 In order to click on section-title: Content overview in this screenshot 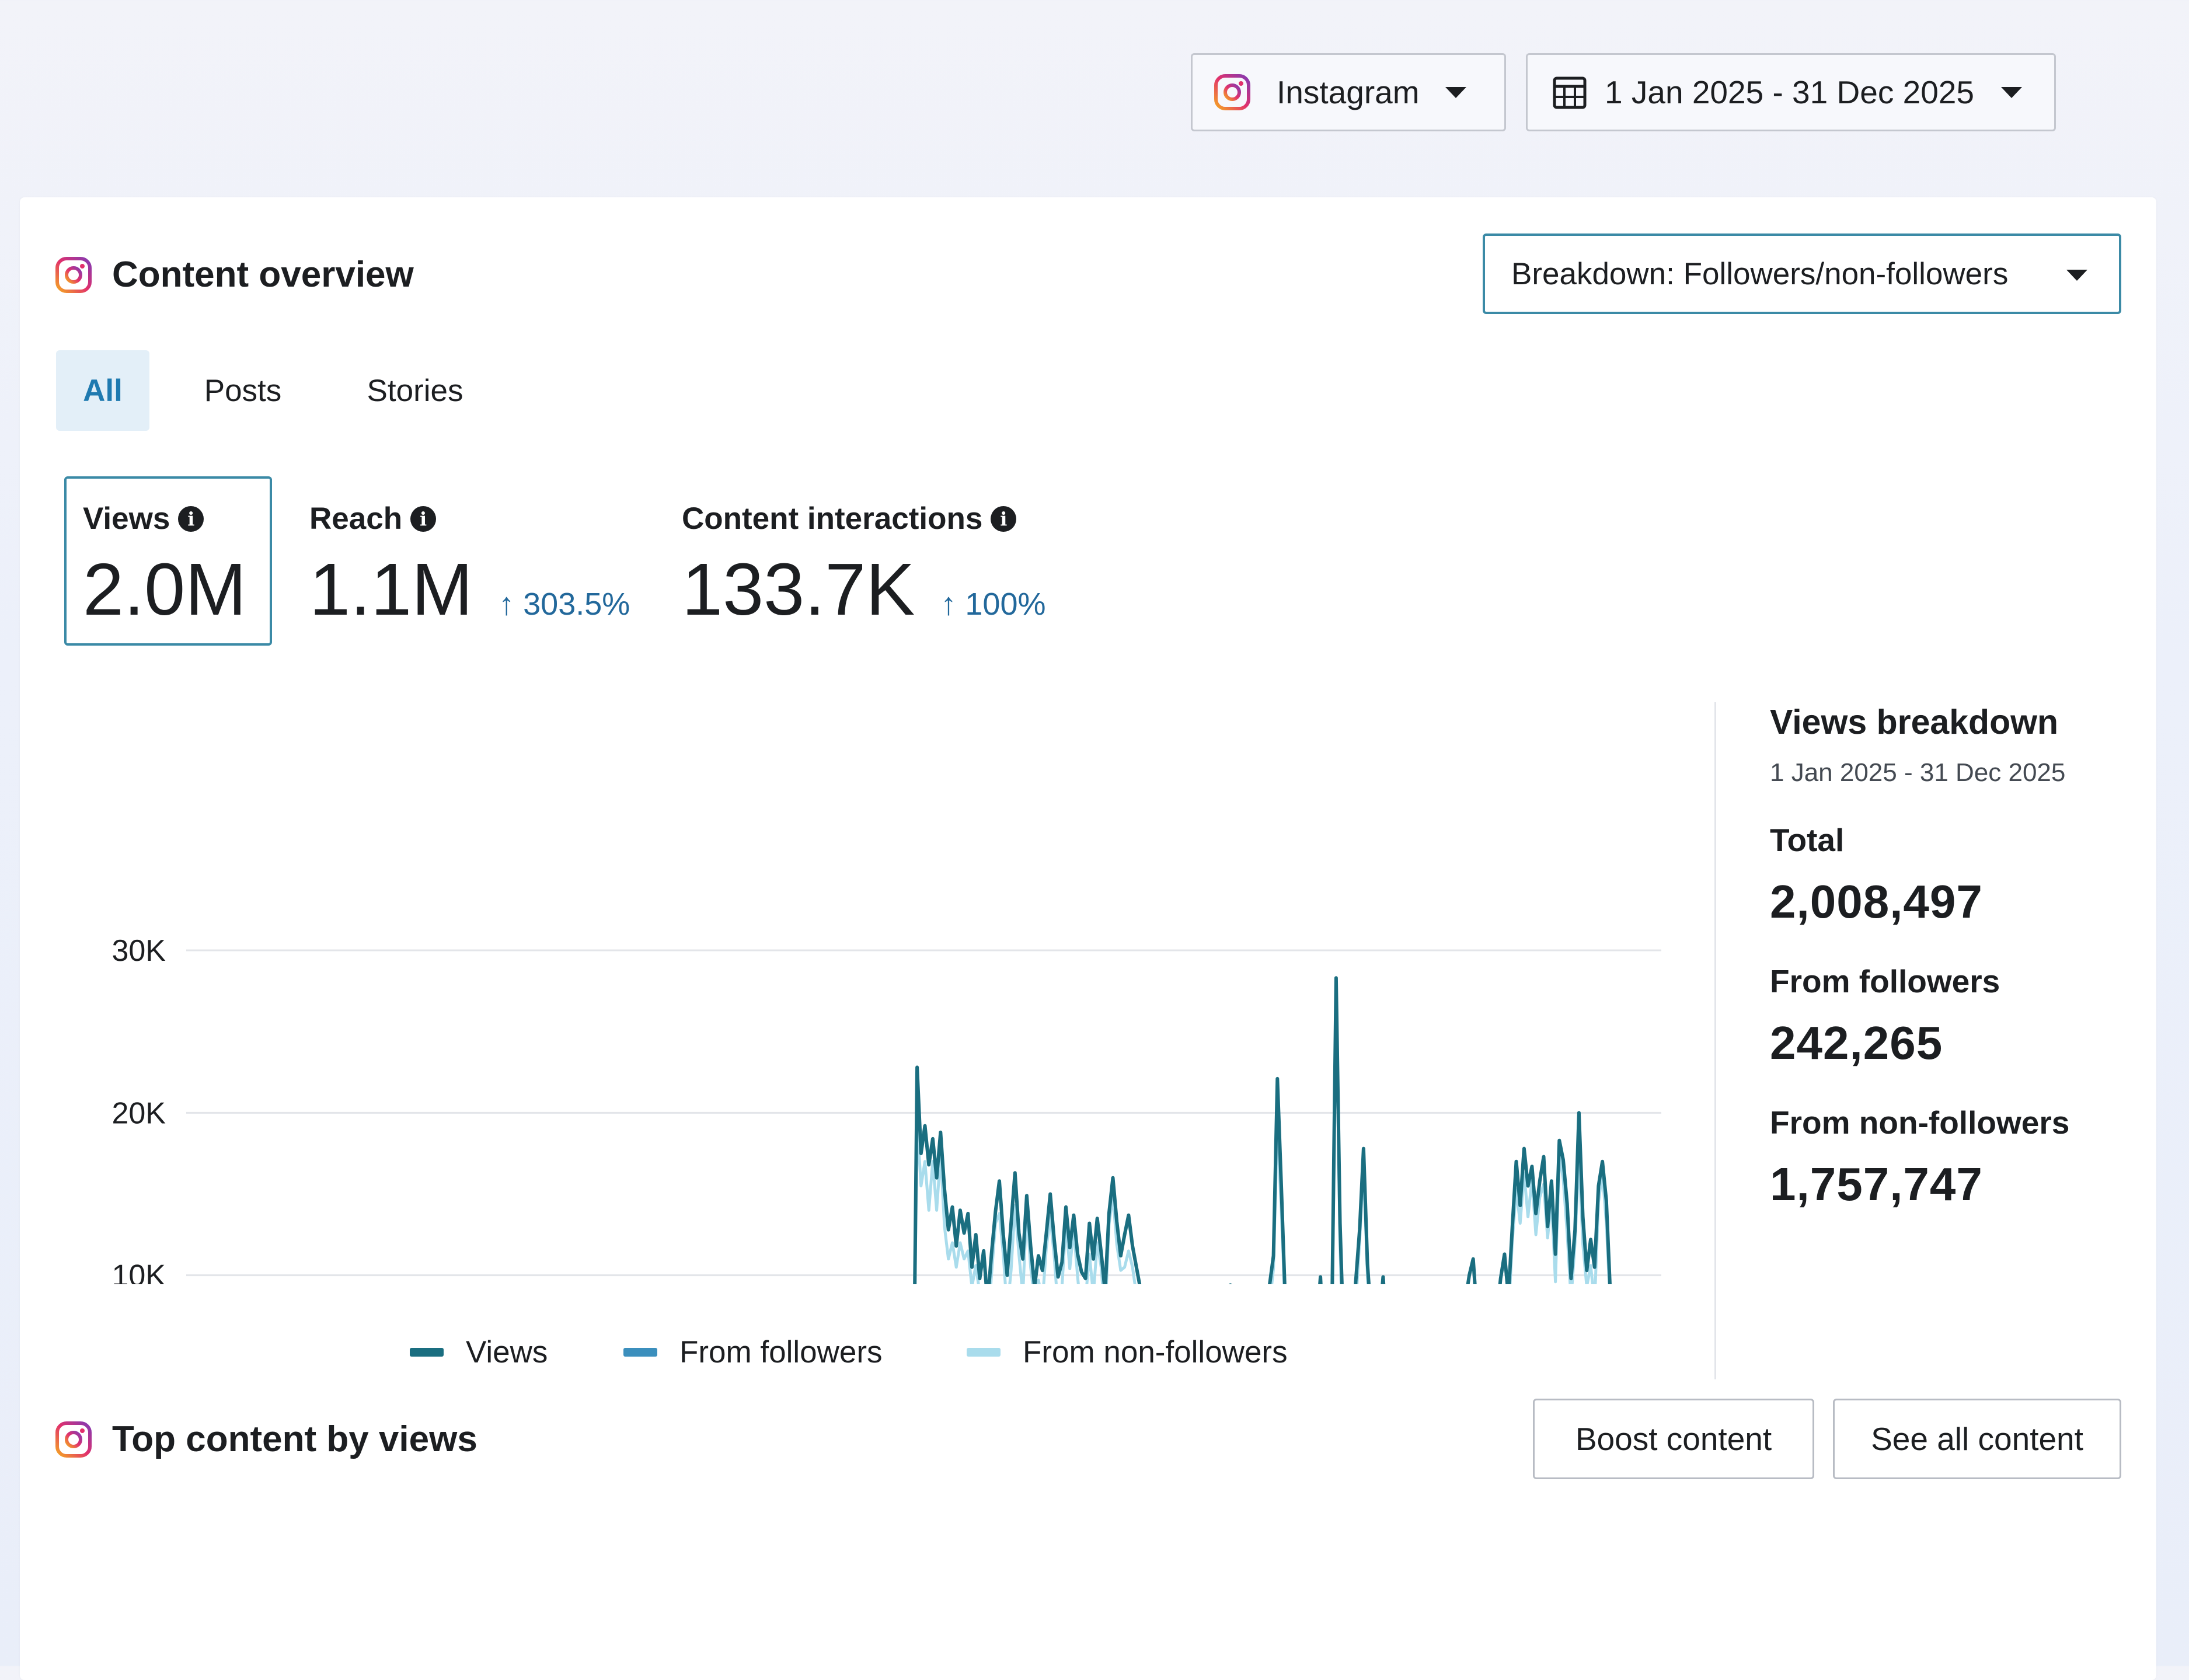, I will do `click(263, 275)`.